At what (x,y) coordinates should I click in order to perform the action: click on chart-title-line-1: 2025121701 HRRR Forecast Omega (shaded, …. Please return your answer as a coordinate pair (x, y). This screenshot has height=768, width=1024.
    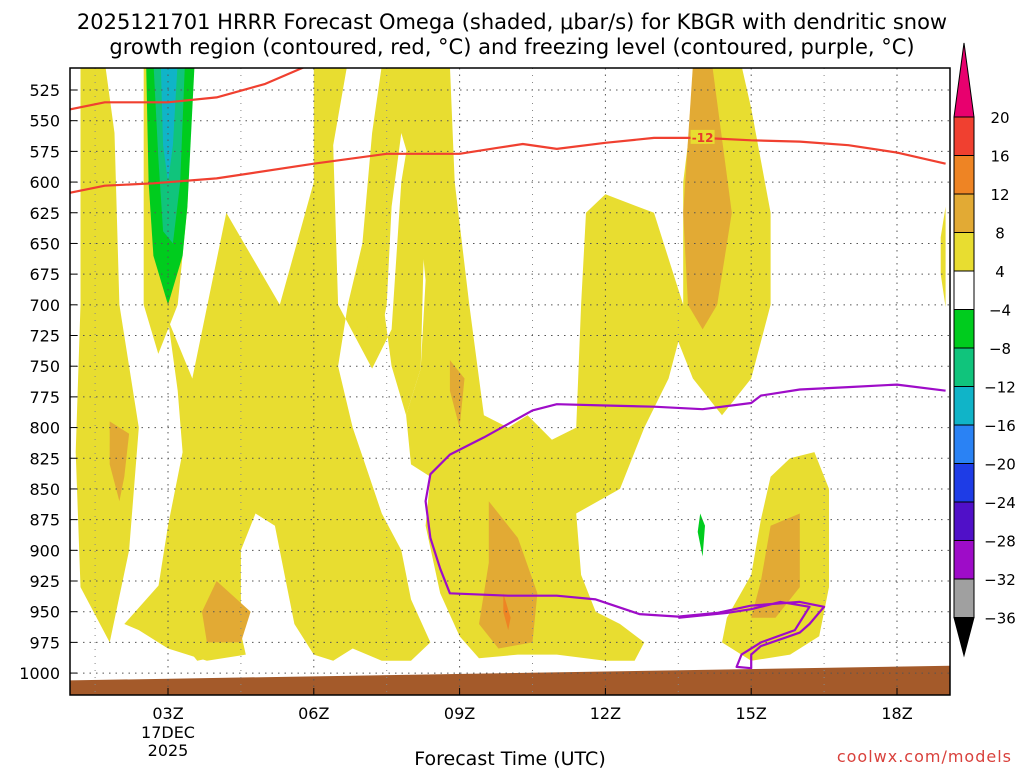
    Looking at the image, I should click on (512, 22).